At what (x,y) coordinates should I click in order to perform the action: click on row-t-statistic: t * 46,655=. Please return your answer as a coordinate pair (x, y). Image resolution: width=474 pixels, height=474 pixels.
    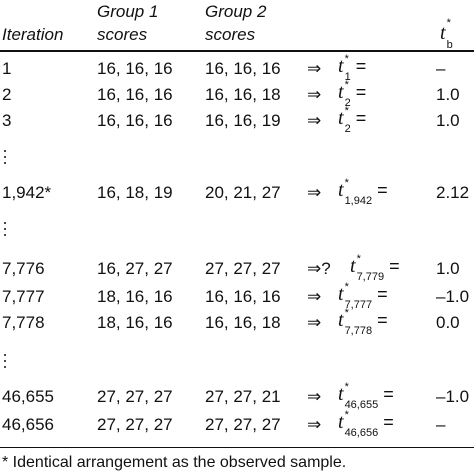
    Looking at the image, I should click on (366, 396).